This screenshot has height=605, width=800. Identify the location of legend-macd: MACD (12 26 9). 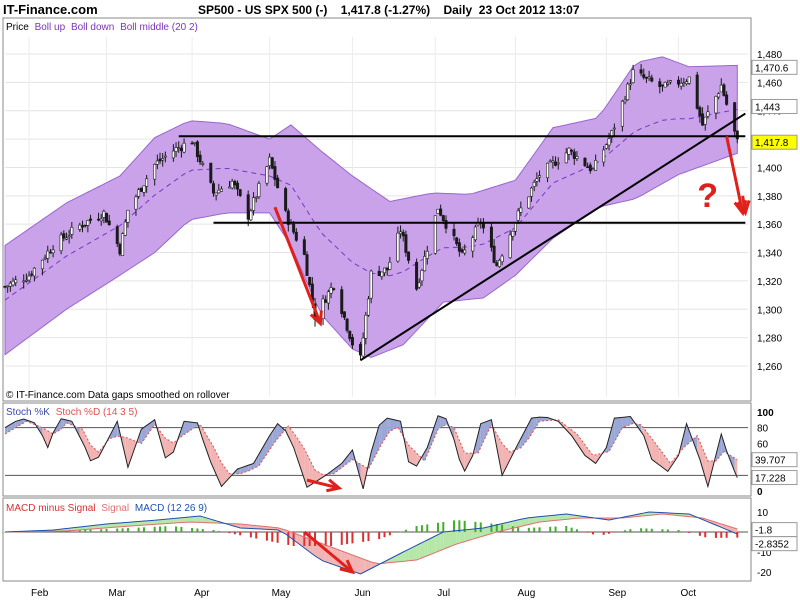
(171, 508).